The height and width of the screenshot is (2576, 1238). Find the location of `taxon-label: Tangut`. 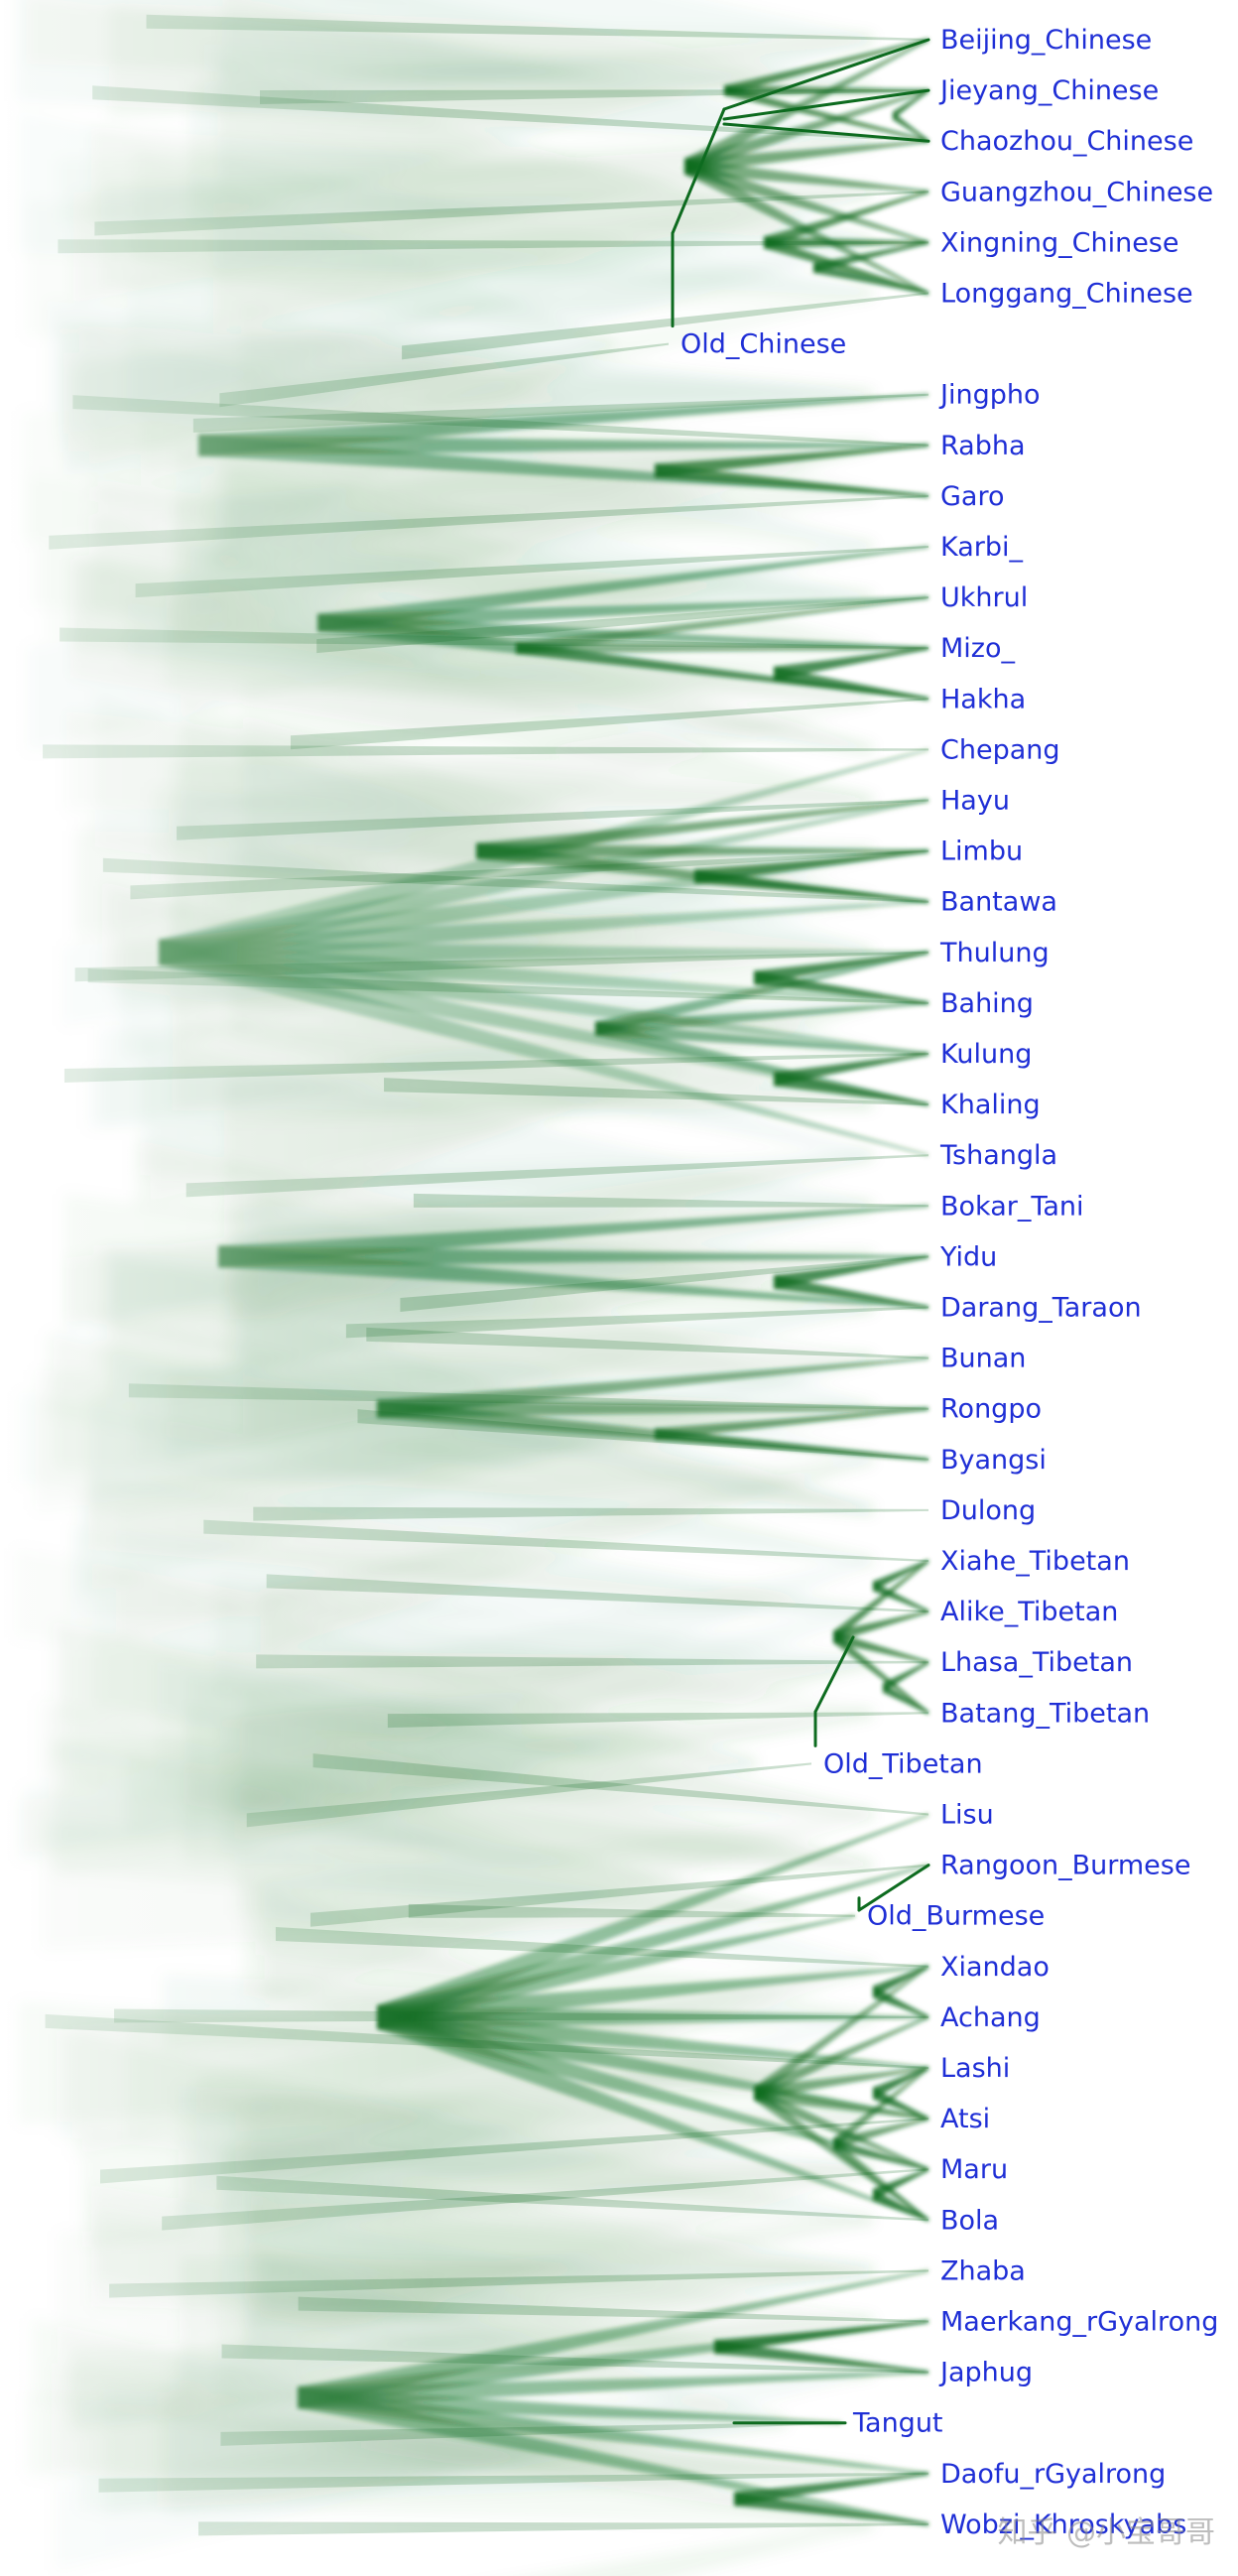

taxon-label: Tangut is located at coordinates (898, 2423).